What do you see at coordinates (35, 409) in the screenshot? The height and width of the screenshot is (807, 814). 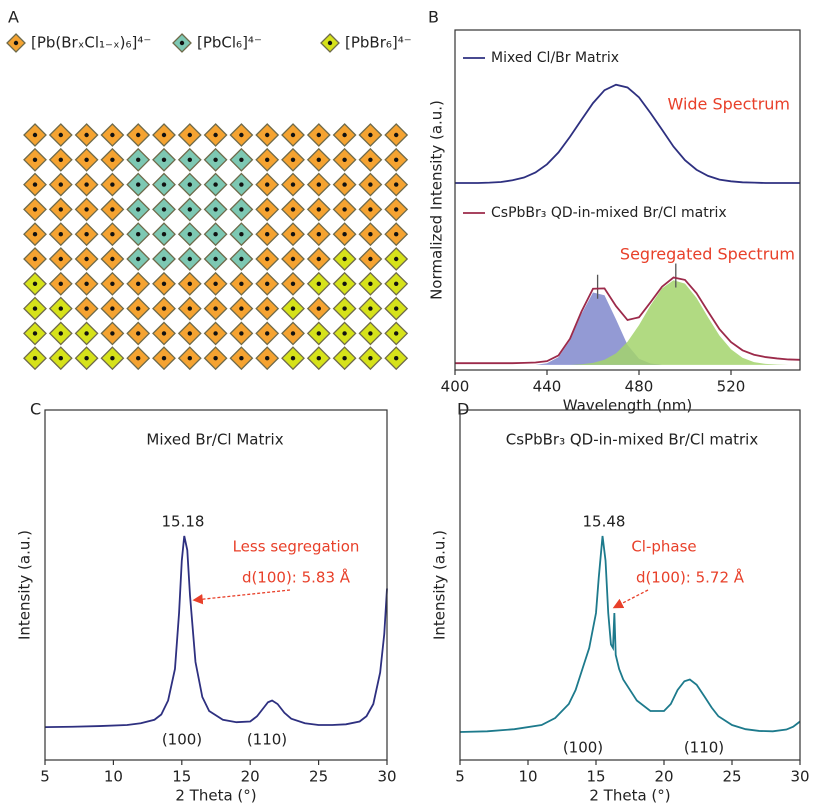 I see `panel-label: C` at bounding box center [35, 409].